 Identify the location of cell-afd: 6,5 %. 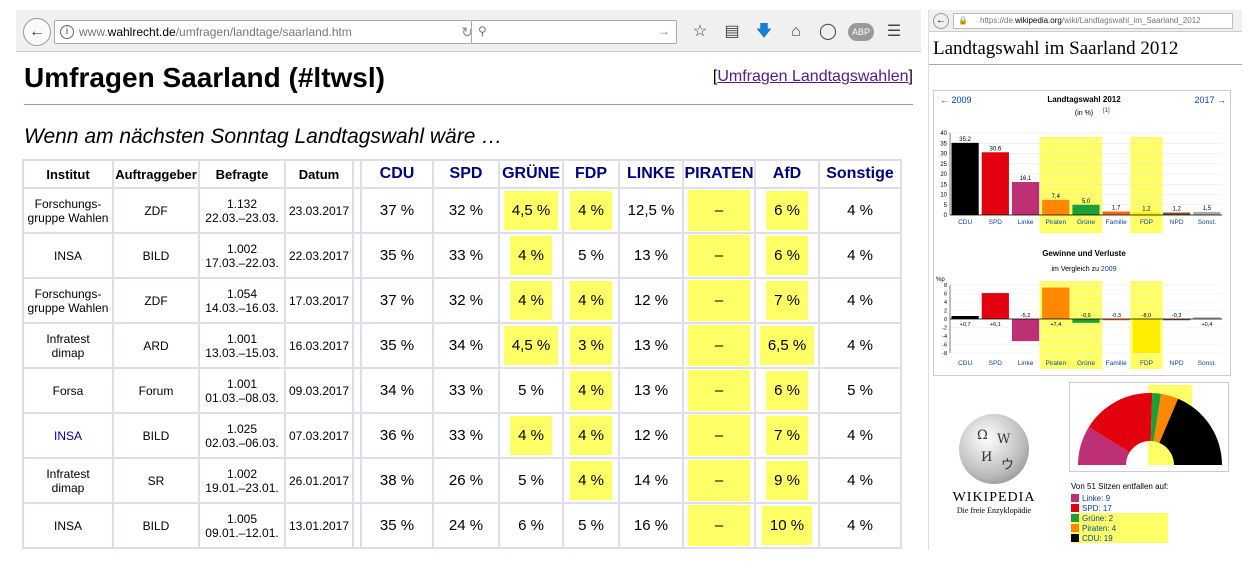
(787, 345).